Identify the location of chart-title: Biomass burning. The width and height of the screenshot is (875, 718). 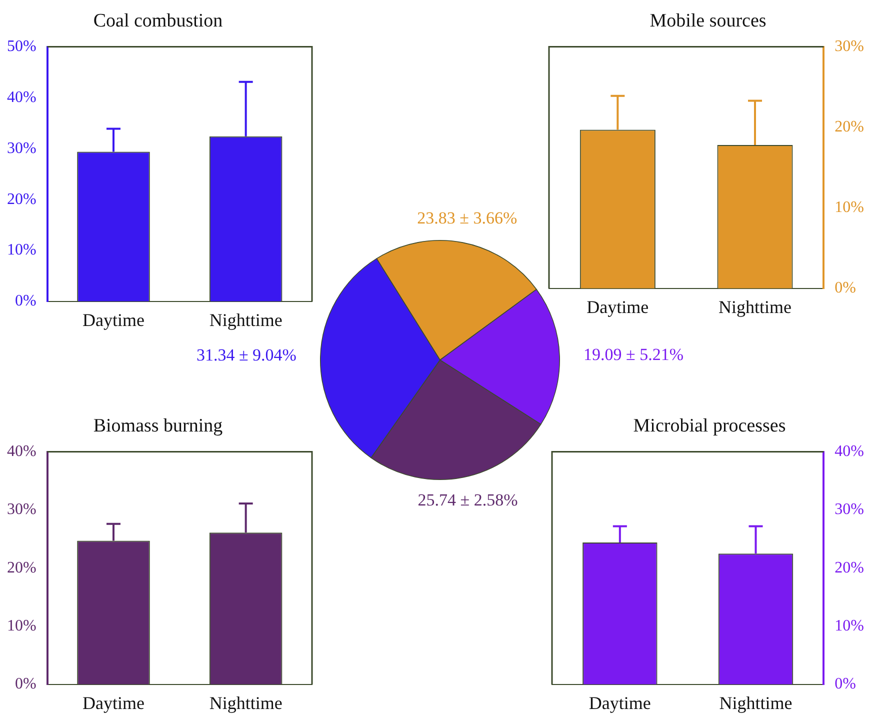
(158, 425).